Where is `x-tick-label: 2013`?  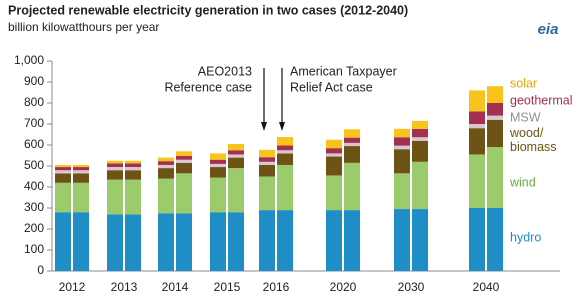 x-tick-label: 2013 is located at coordinates (124, 287).